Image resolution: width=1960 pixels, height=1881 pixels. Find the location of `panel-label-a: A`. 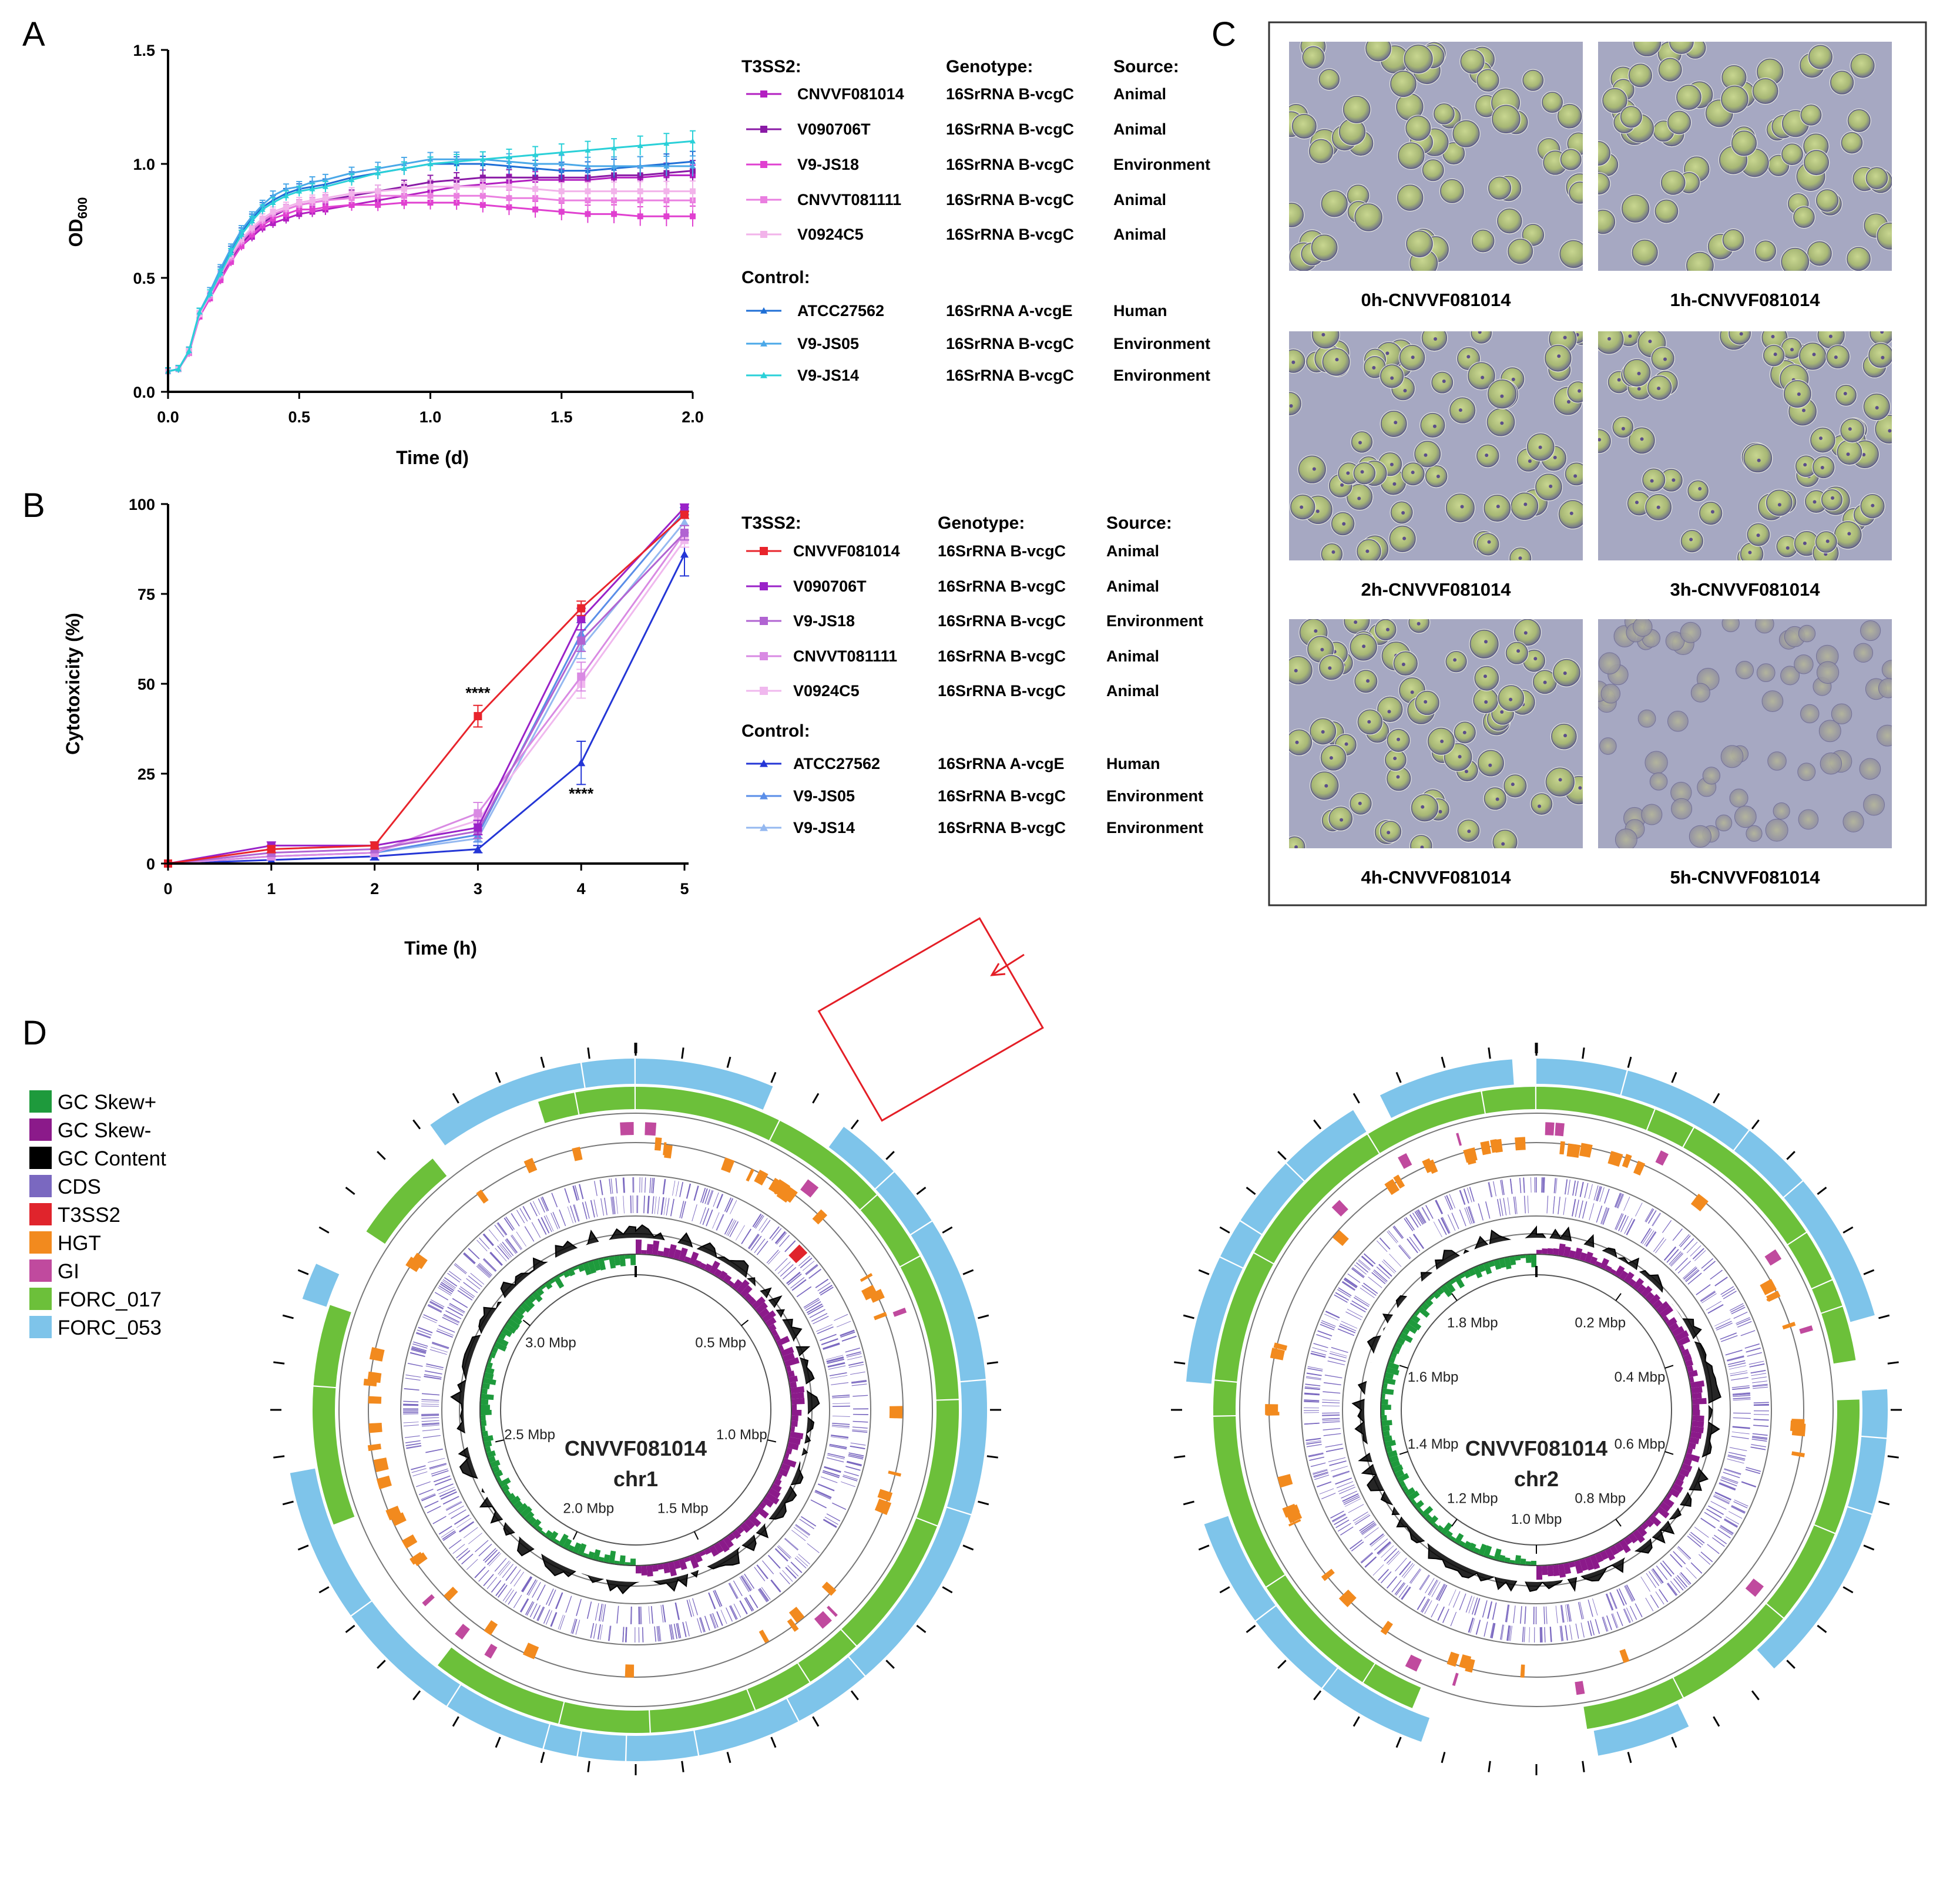

panel-label-a: A is located at coordinates (33, 34).